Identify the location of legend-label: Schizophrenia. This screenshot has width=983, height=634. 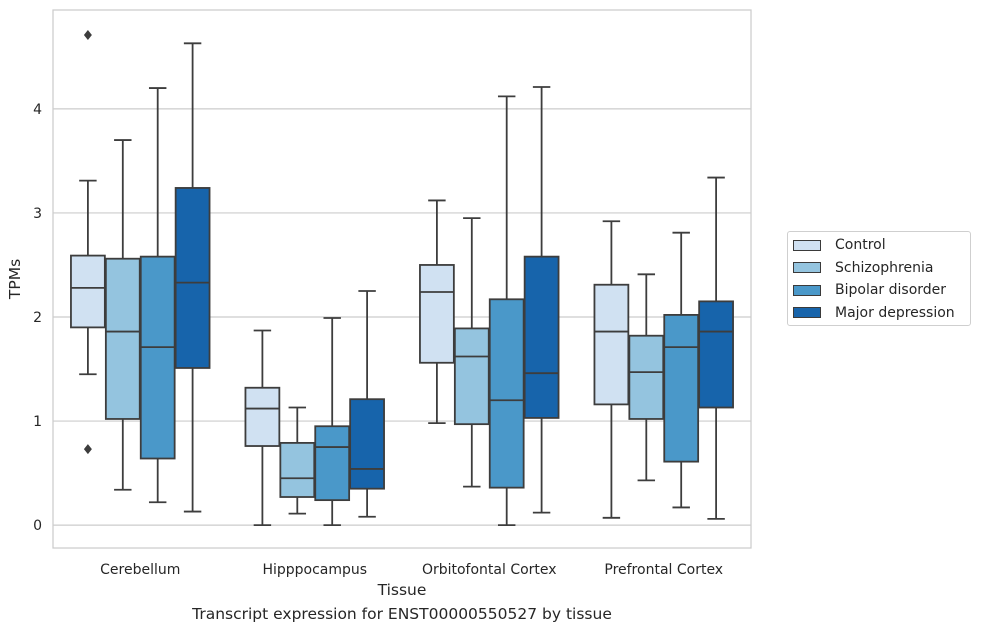
(884, 267).